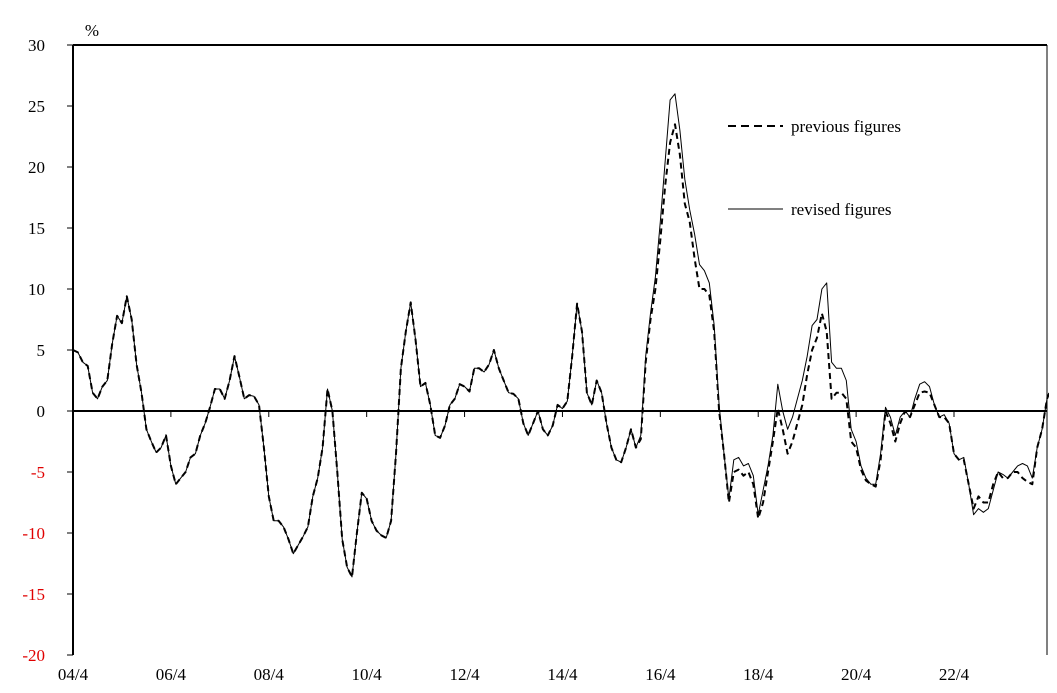 The width and height of the screenshot is (1057, 693). What do you see at coordinates (954, 674) in the screenshot?
I see `x-tick-label: 22/4` at bounding box center [954, 674].